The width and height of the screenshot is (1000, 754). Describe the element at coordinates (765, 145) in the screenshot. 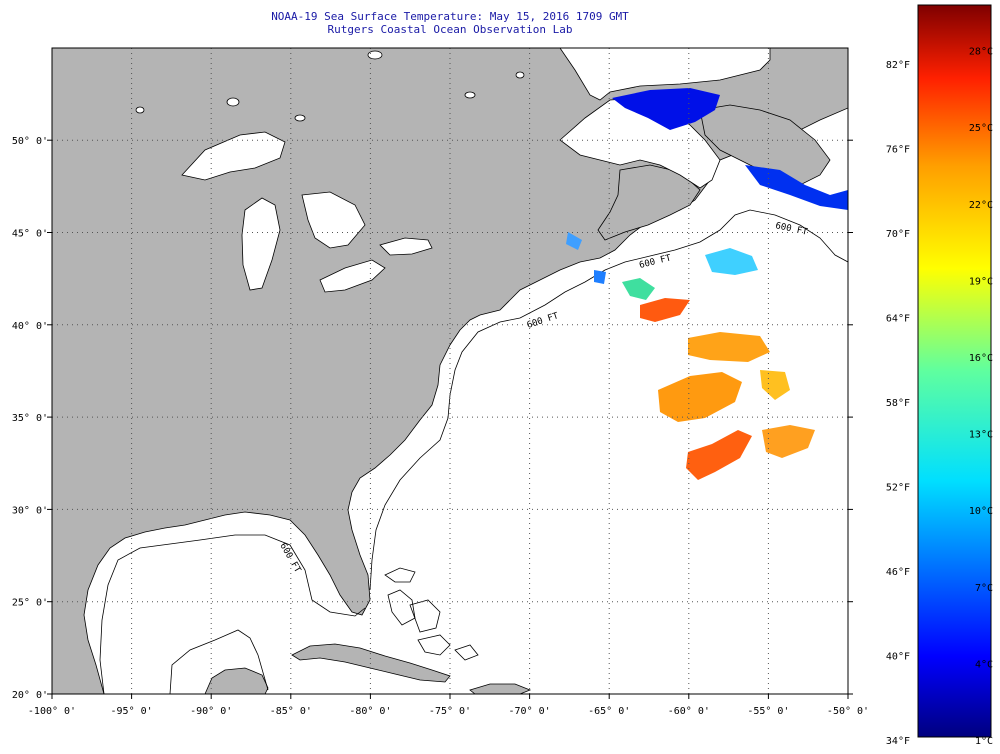

I see `newfoundland-land` at that location.